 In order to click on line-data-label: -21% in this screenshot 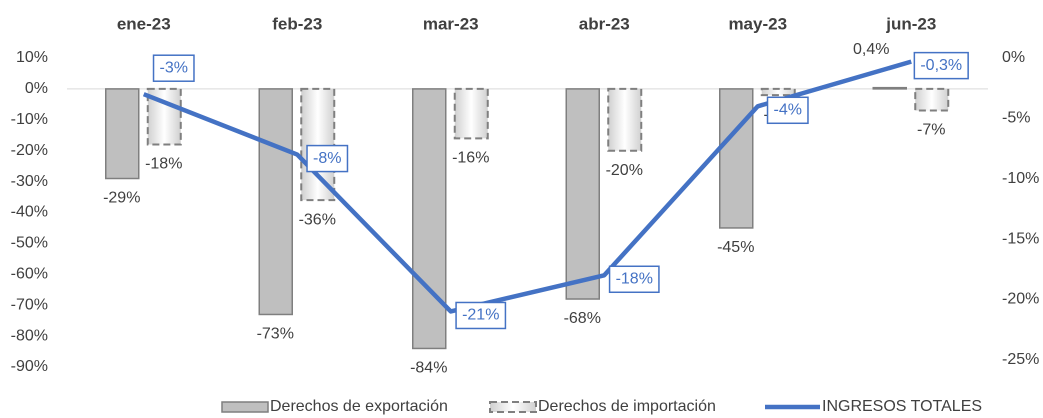, I will do `click(480, 315)`.